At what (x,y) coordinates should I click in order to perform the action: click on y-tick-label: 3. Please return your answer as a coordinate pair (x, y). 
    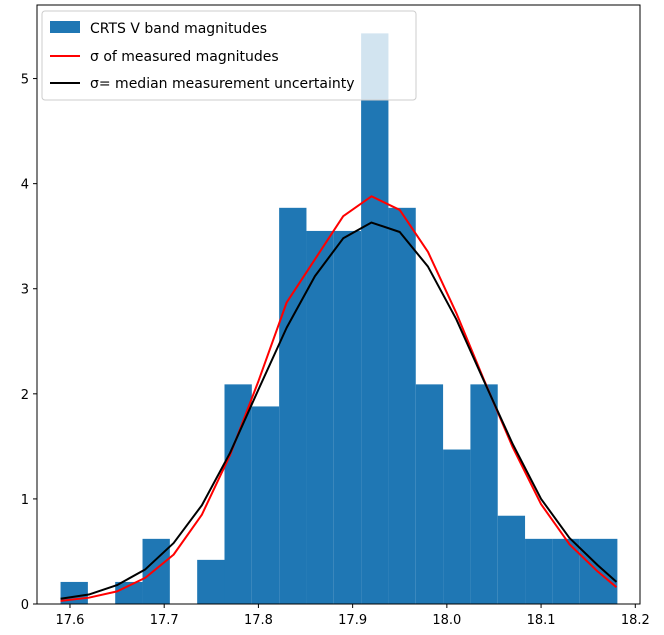
    Looking at the image, I should click on (25, 290).